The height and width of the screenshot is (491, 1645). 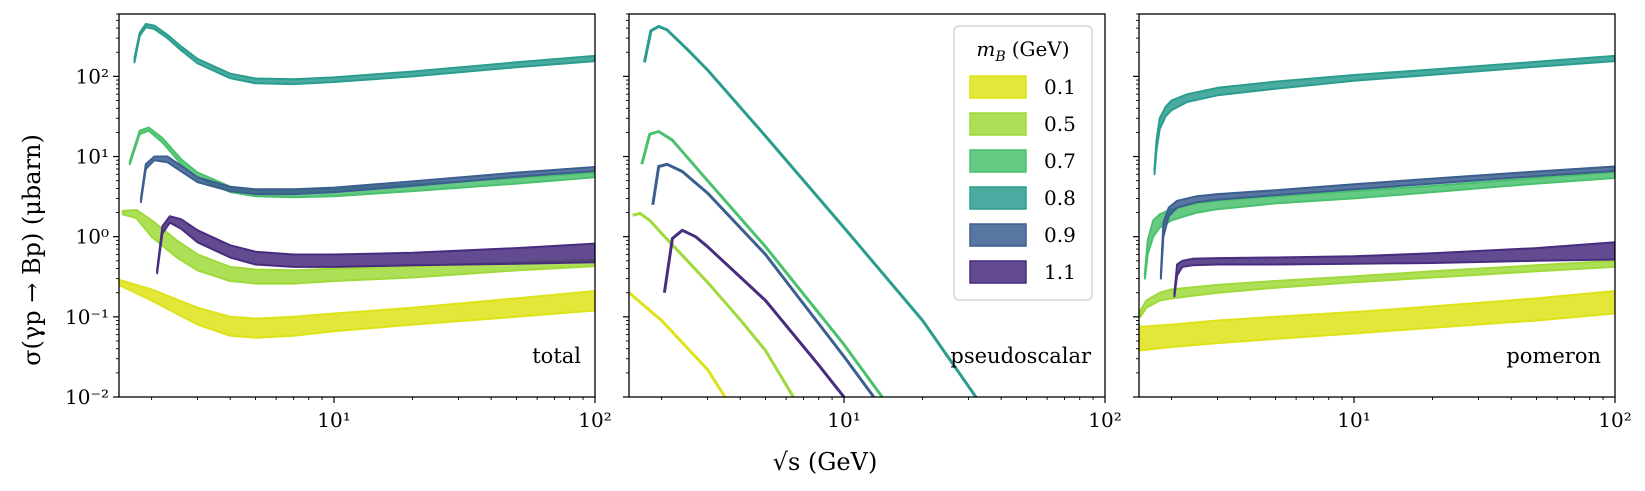 I want to click on y-tick-label: 10⁰, so click(x=92, y=237).